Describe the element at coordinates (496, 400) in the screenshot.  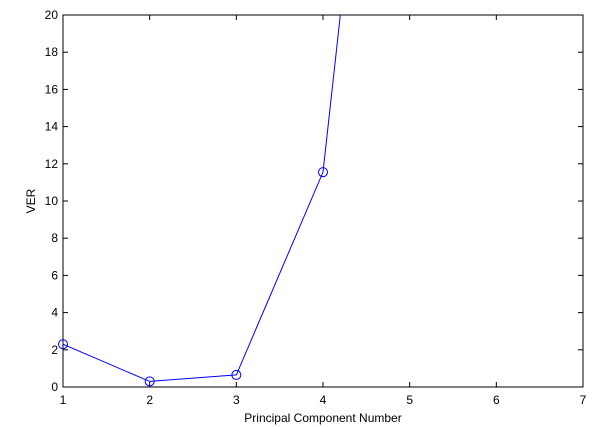
I see `x-tick-label: 6` at that location.